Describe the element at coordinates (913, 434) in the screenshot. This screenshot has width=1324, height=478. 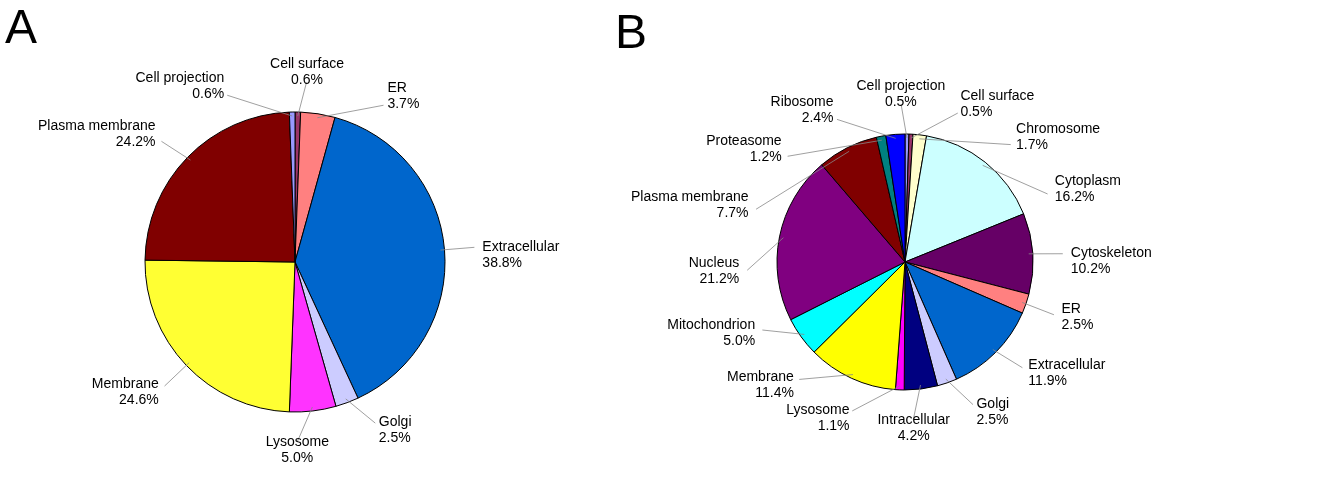
I see `data-label: 4.2%` at that location.